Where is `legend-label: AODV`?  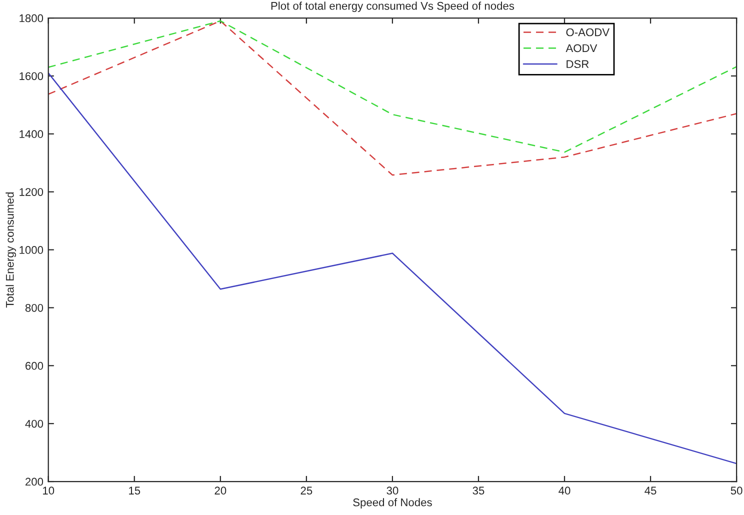 legend-label: AODV is located at coordinates (582, 48).